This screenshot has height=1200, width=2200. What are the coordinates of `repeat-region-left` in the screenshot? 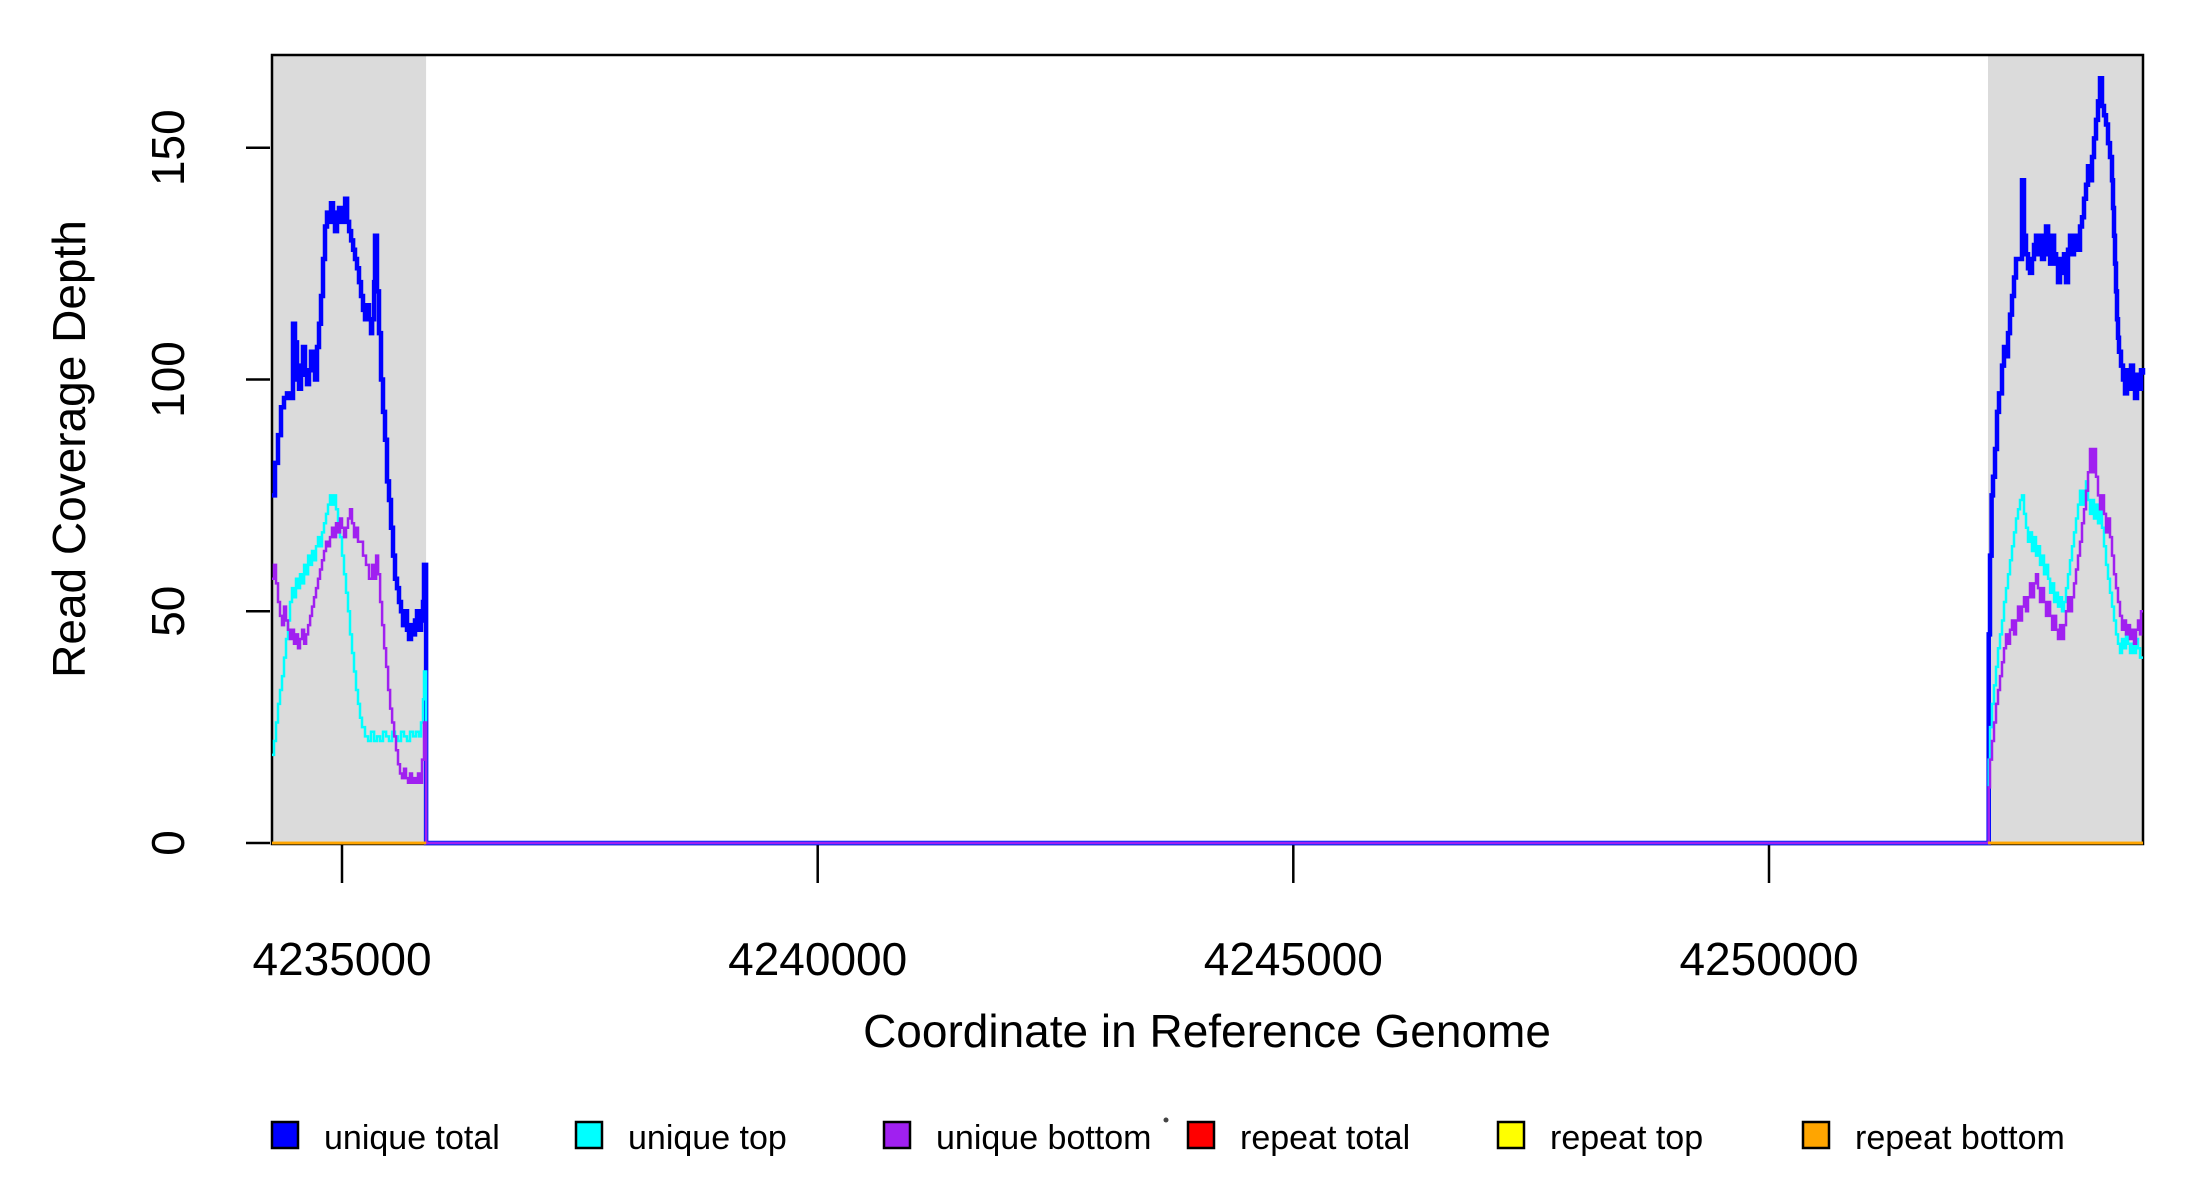 It's located at (349, 449).